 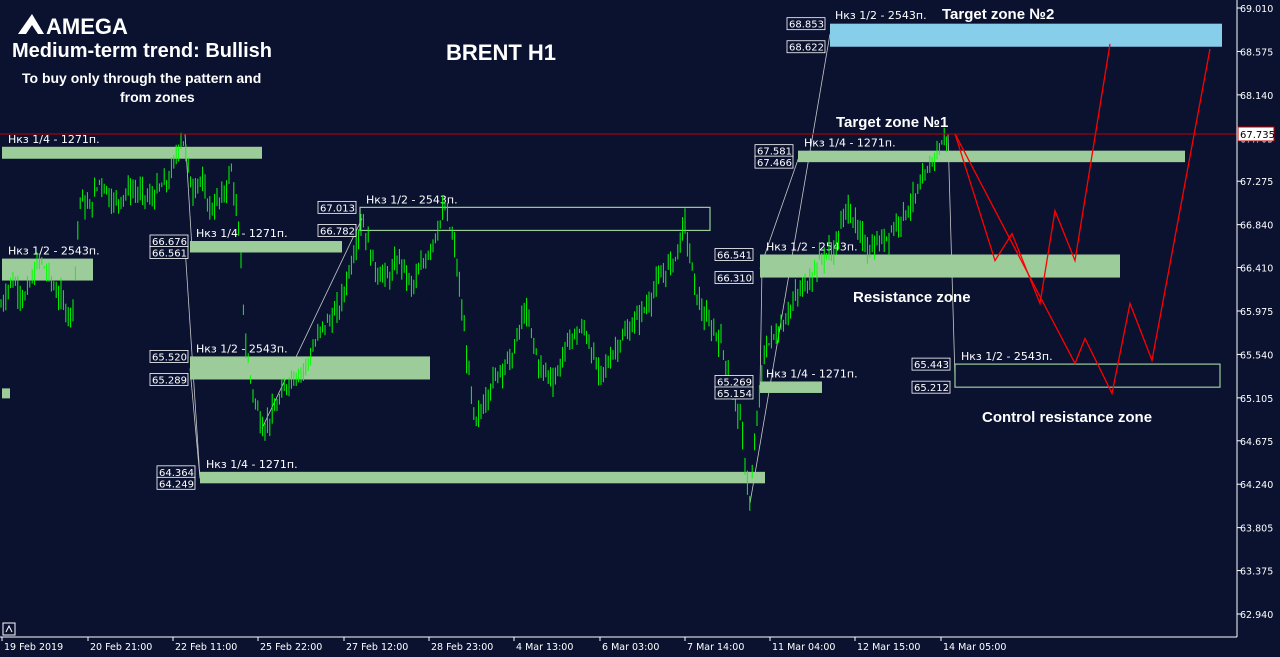 I want to click on price-tag: 65.289, so click(x=169, y=380).